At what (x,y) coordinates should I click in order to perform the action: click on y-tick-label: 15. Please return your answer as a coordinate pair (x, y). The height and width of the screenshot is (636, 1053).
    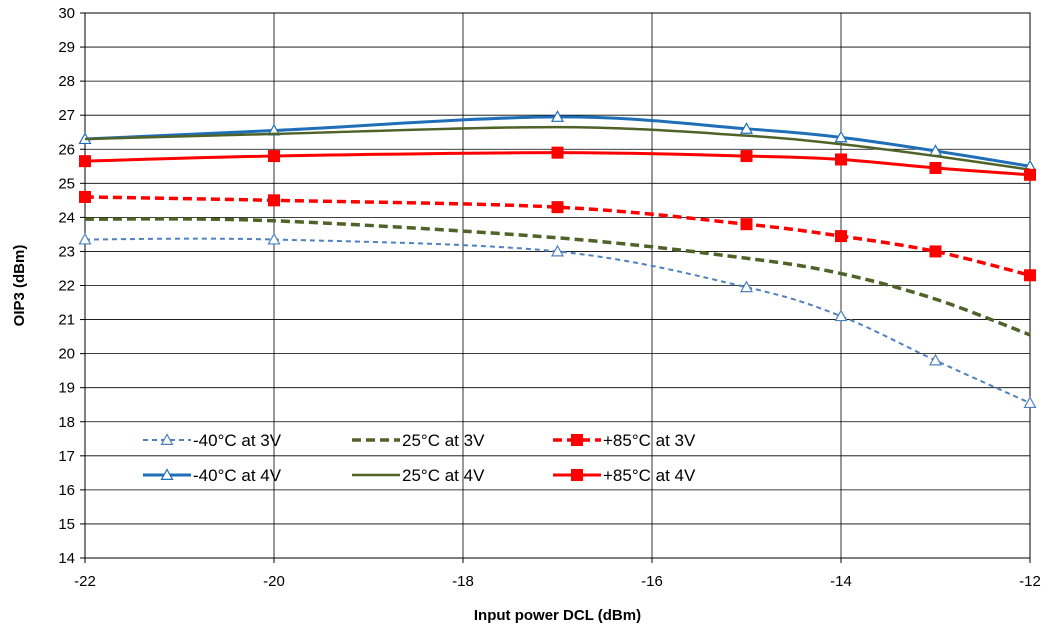
    Looking at the image, I should click on (66, 524).